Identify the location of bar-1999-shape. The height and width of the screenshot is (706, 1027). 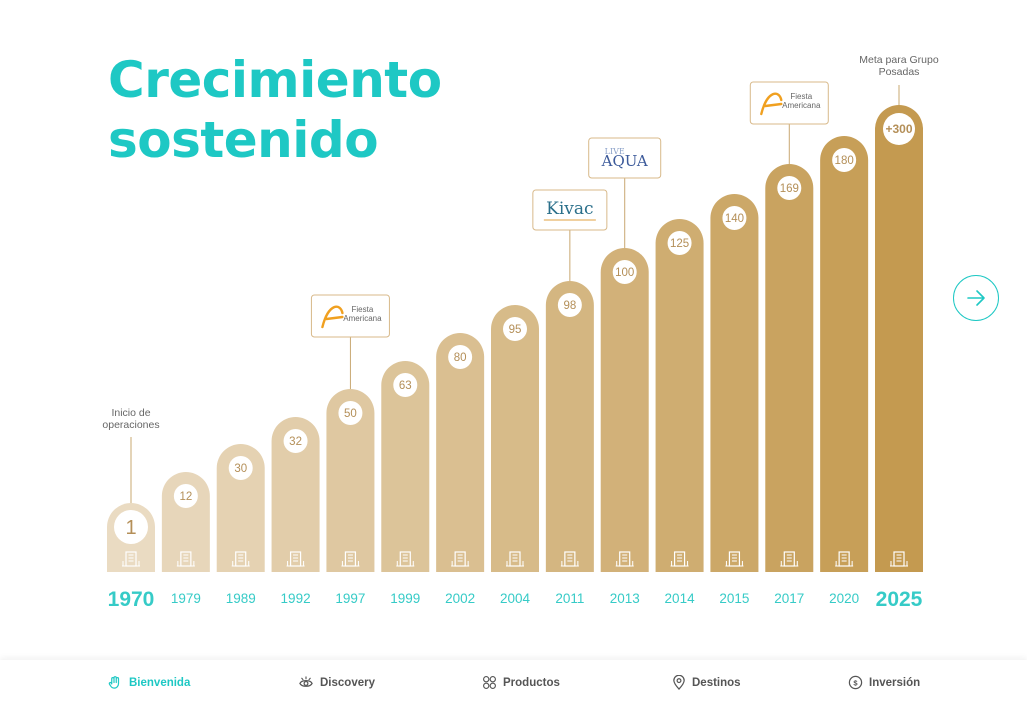
(405, 466).